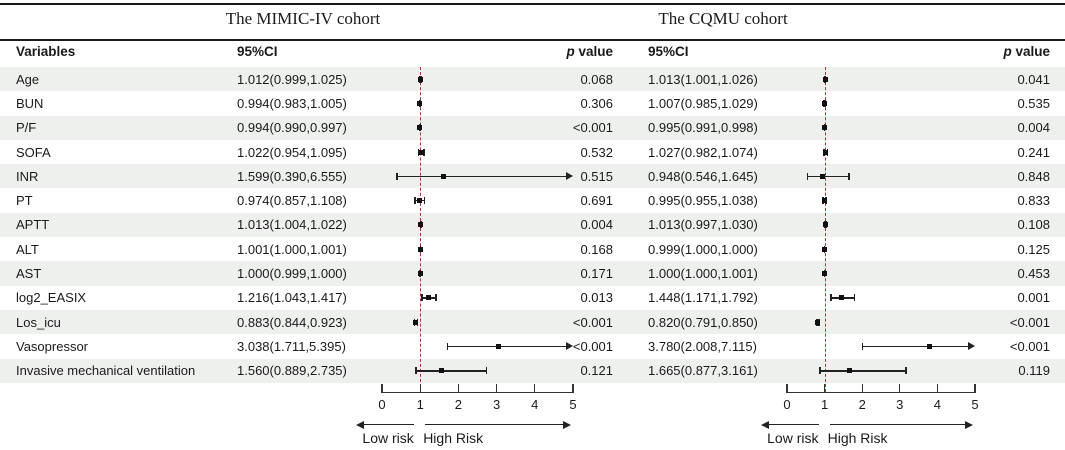  What do you see at coordinates (292, 371) in the screenshot?
I see `ci-value-mimic: 1.560(0.889,2.735)` at bounding box center [292, 371].